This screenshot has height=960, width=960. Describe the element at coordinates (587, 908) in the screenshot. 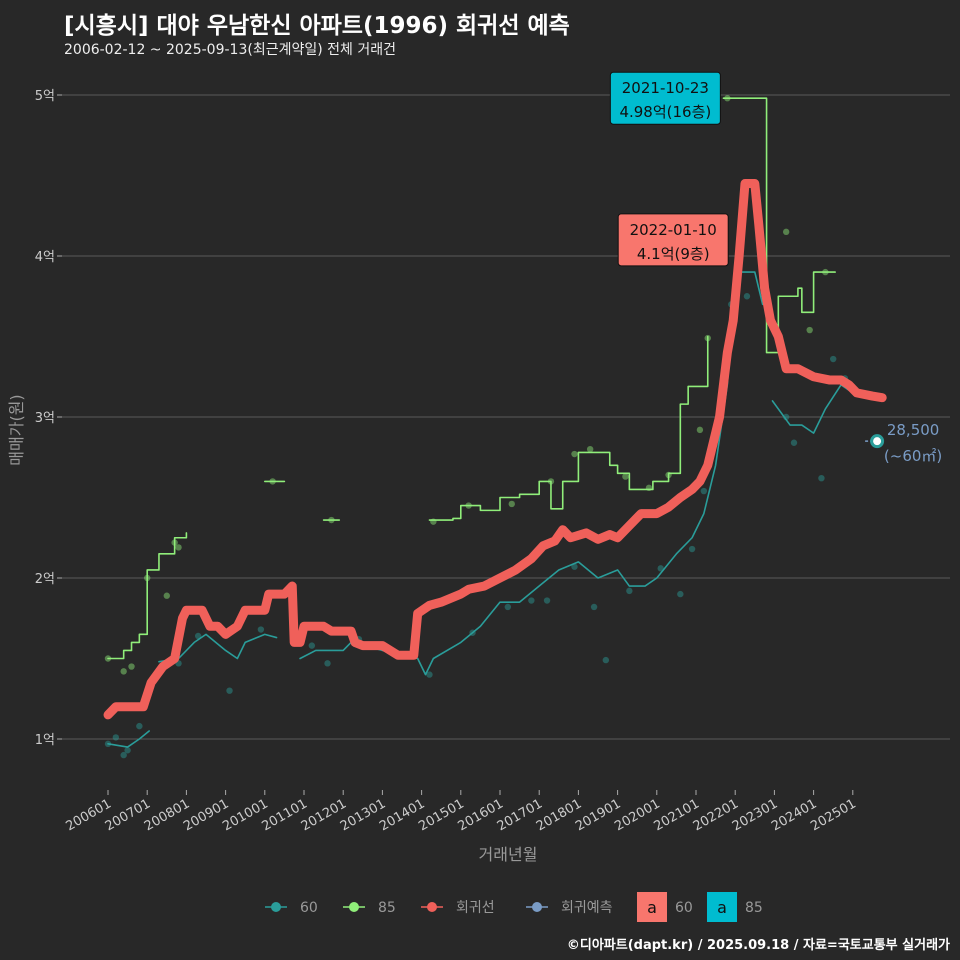

I see `legend-label: 회귀예측` at that location.